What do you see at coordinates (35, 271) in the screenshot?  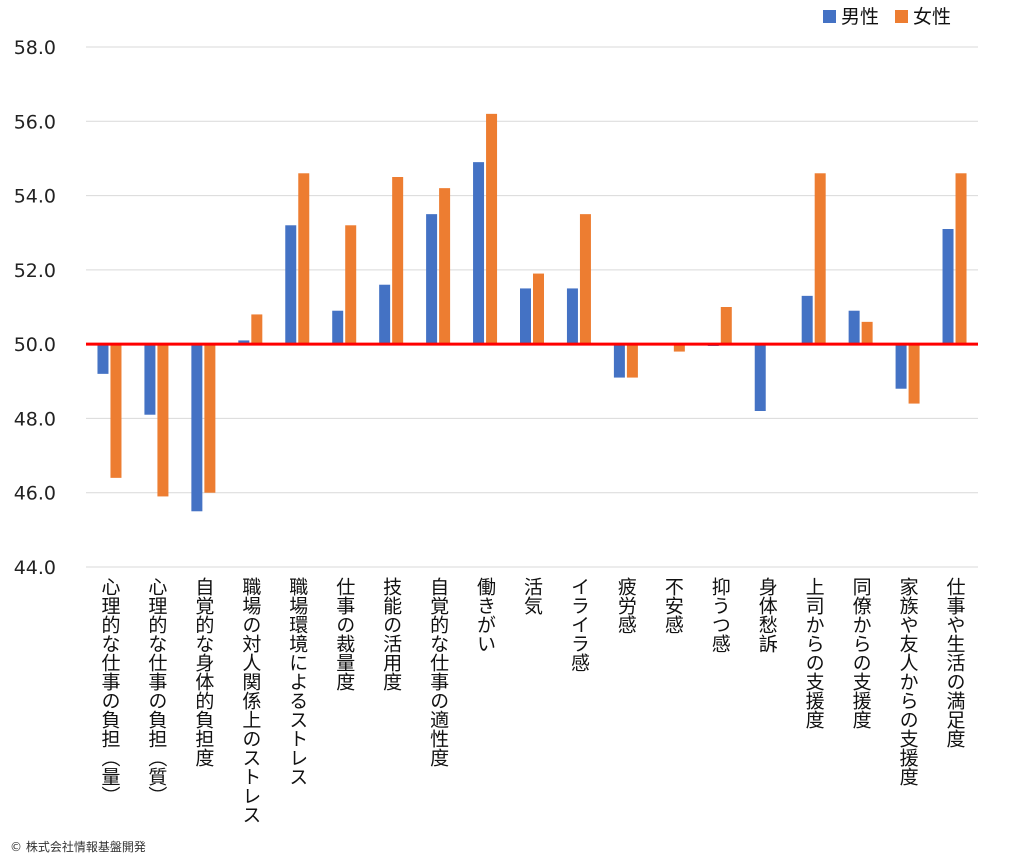 I see `y-tick-label: 52.0` at bounding box center [35, 271].